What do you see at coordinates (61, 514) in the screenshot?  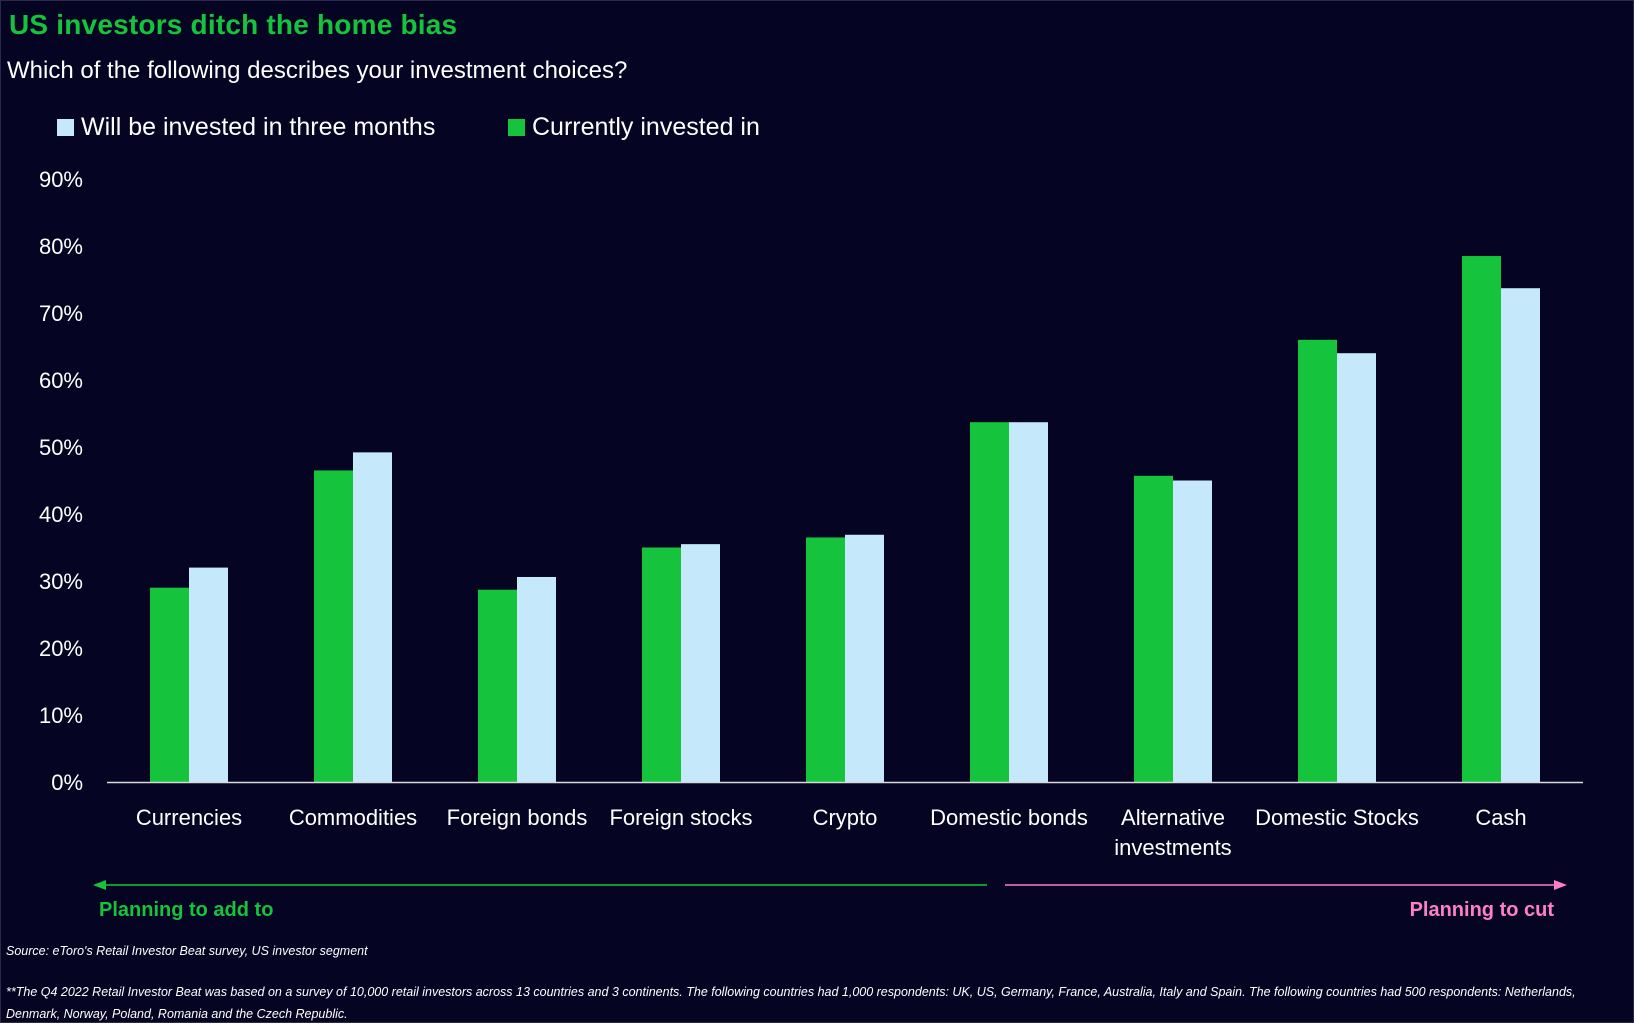 I see `y-tick-label: 40%` at bounding box center [61, 514].